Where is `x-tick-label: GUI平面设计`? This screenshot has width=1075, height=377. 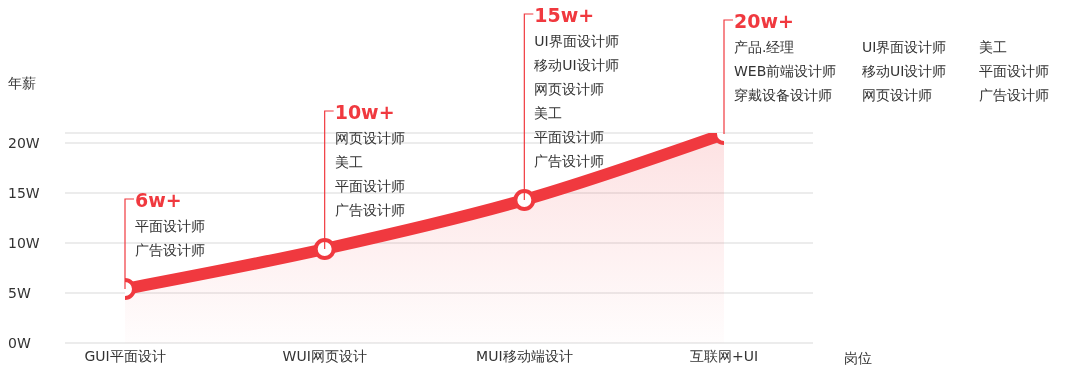
x-tick-label: GUI平面设计 is located at coordinates (125, 355).